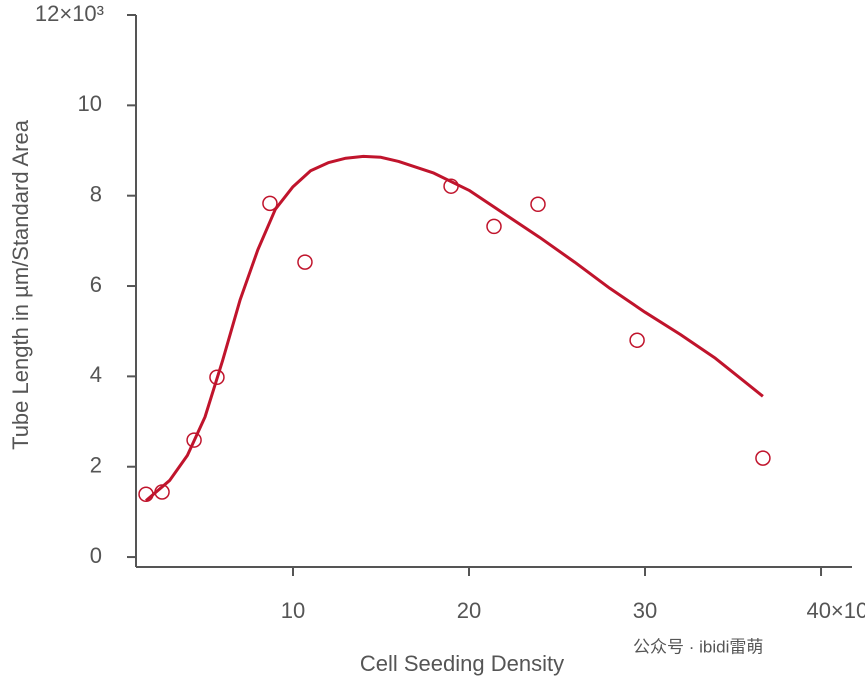  Describe the element at coordinates (96, 193) in the screenshot. I see `y-tick-label: 8` at that location.